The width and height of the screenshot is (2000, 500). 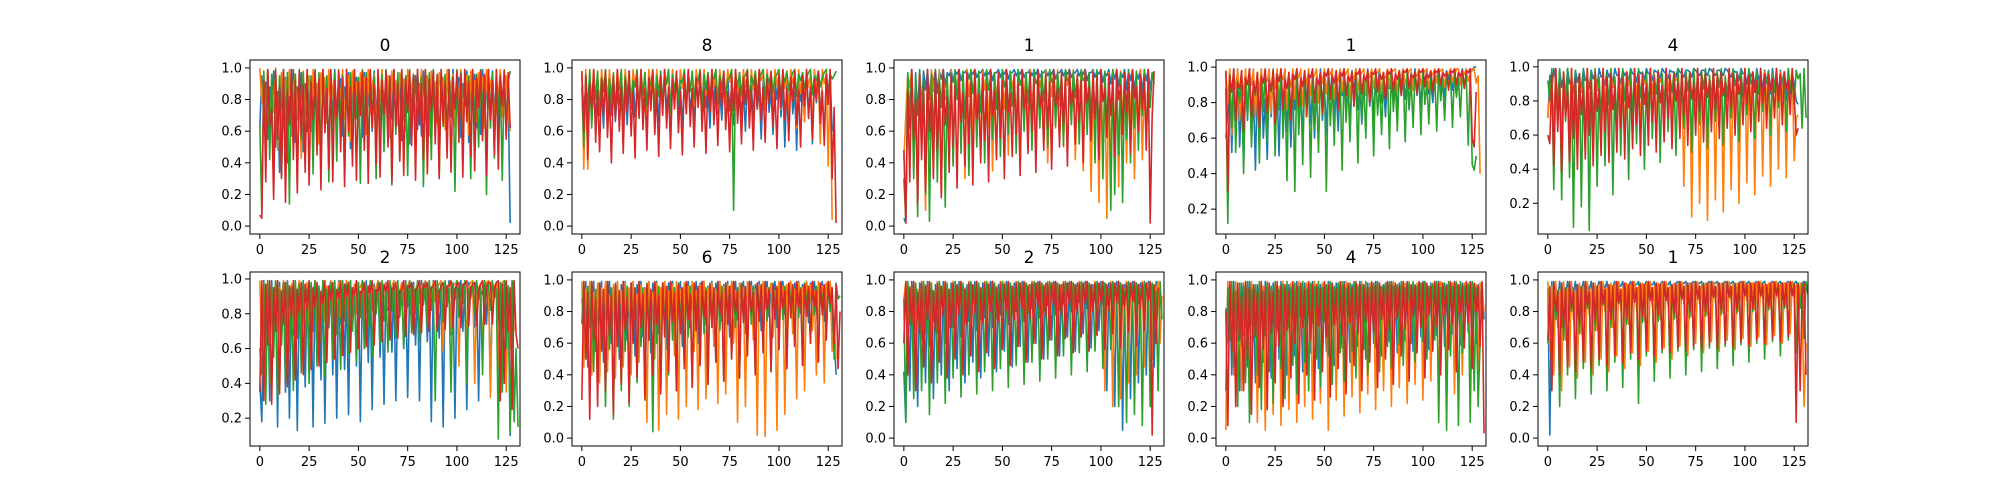 I want to click on subplot-title: 1, so click(x=1351, y=46).